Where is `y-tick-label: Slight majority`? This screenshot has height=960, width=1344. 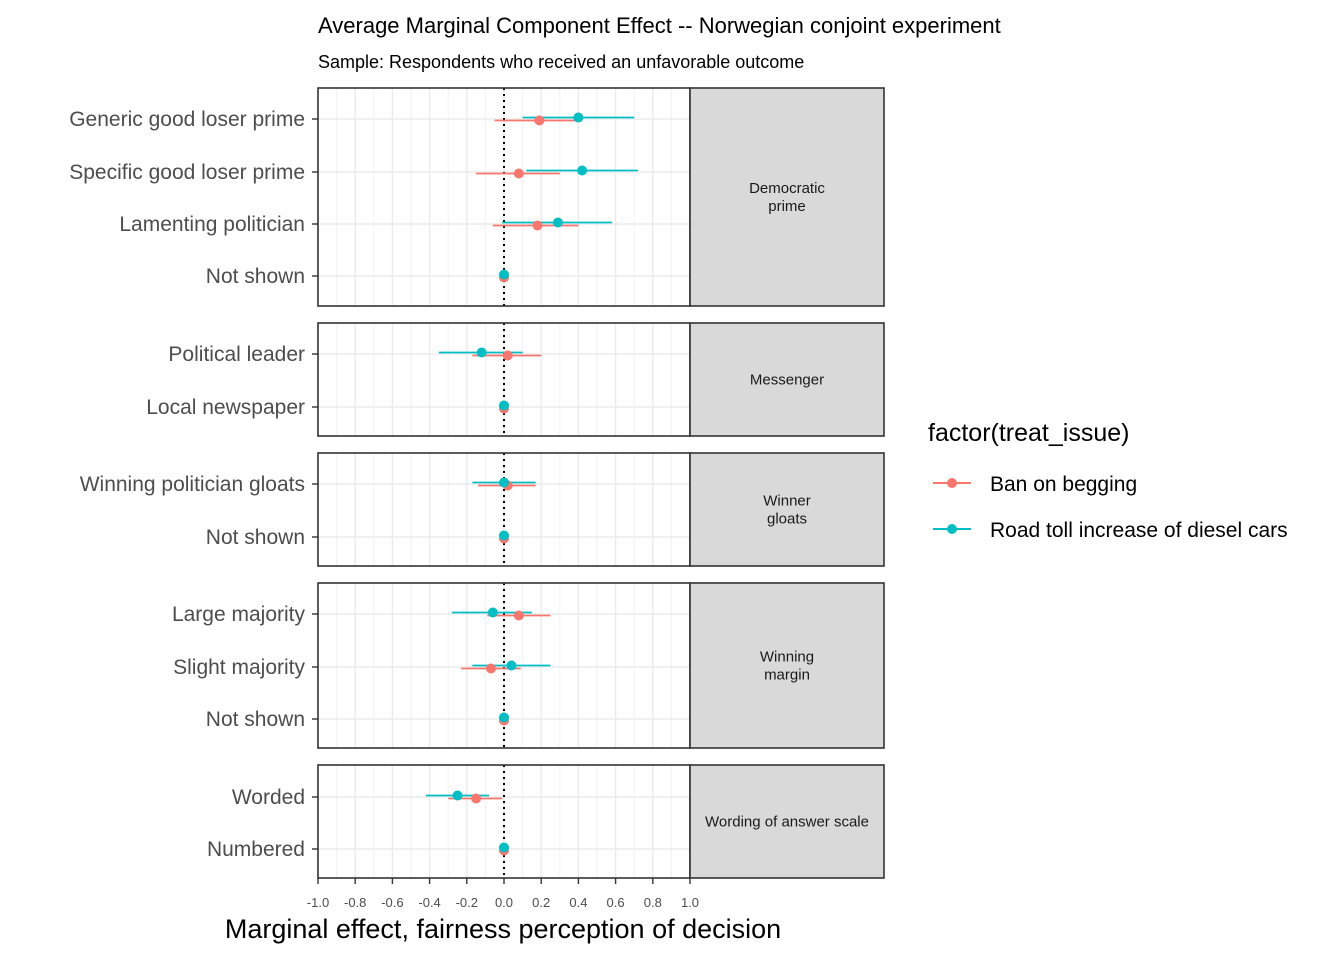 y-tick-label: Slight majority is located at coordinates (239, 667).